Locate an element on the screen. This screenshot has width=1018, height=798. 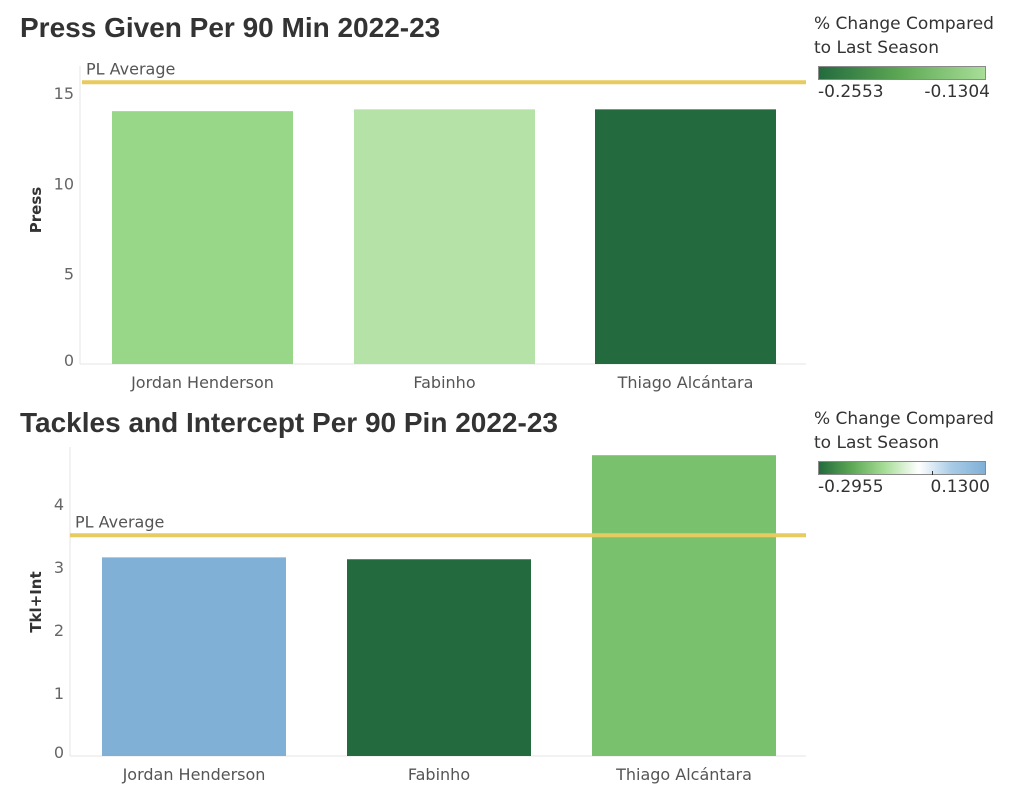
tackles-y-tick-label: 0 is located at coordinates (59, 752).